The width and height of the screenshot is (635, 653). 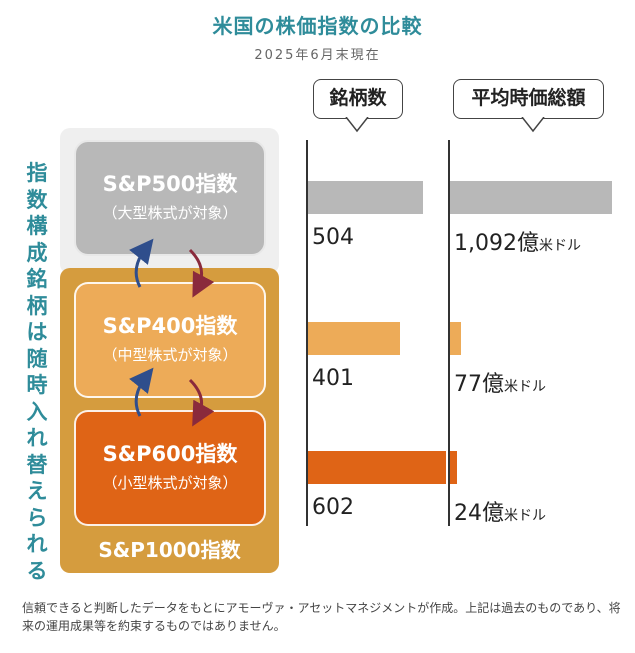 I want to click on data-label: 24億米ドル, so click(x=500, y=513).